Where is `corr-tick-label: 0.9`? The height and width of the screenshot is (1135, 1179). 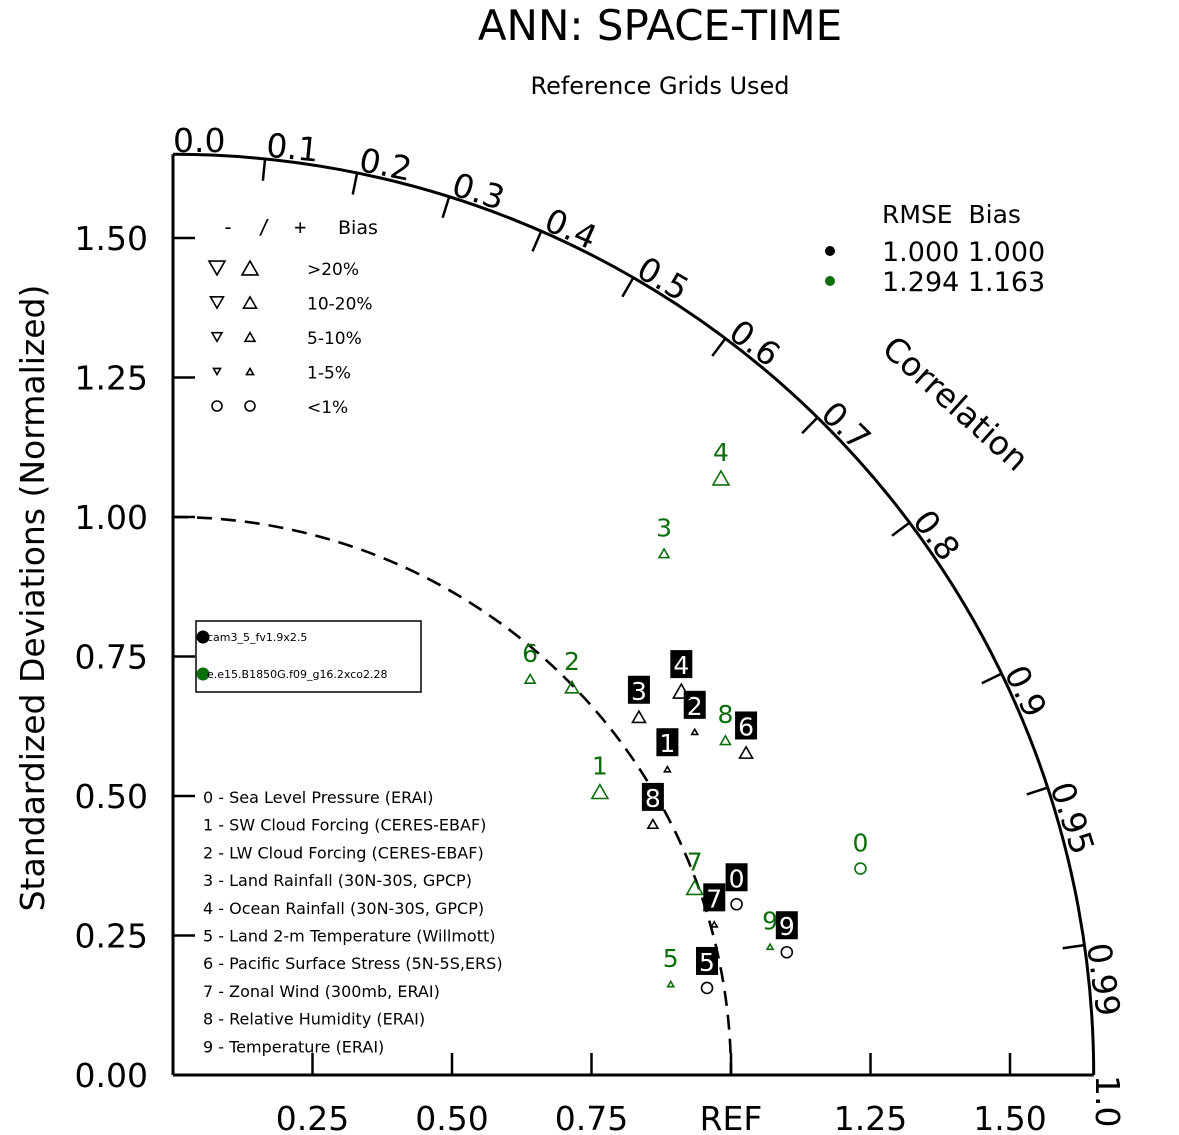
corr-tick-label: 0.9 is located at coordinates (1026, 691).